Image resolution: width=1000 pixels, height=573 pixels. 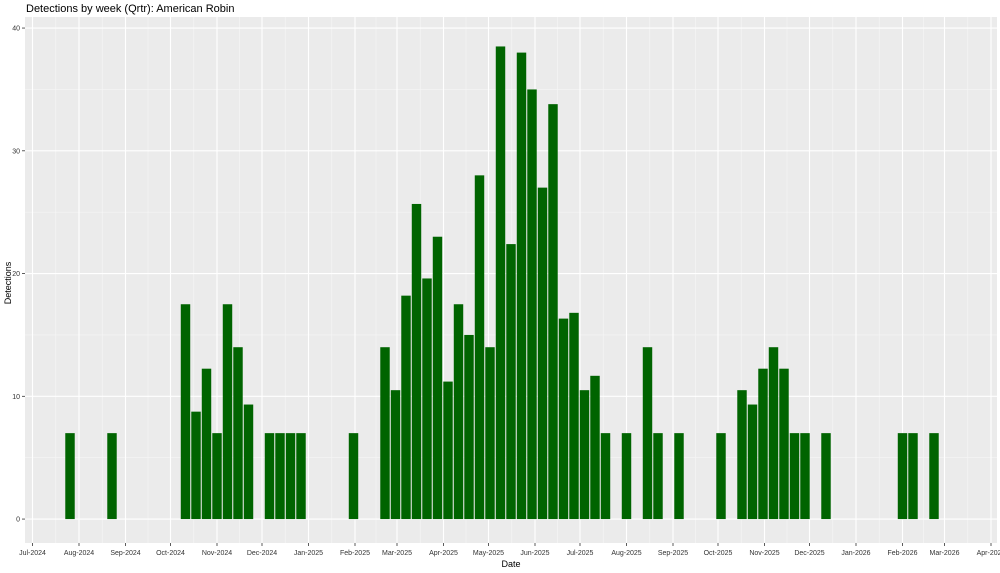 What do you see at coordinates (718, 553) in the screenshot?
I see `x-tick-label: Oct-2025` at bounding box center [718, 553].